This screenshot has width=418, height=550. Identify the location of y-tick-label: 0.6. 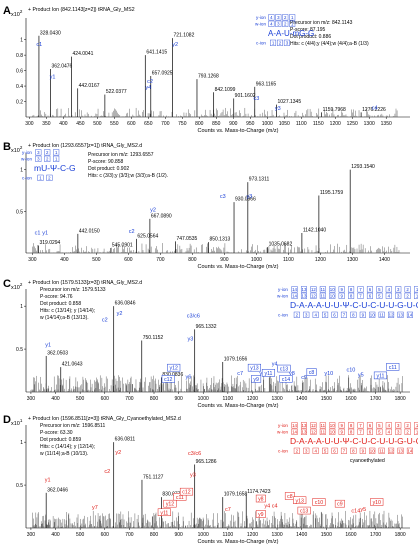
(19, 72).